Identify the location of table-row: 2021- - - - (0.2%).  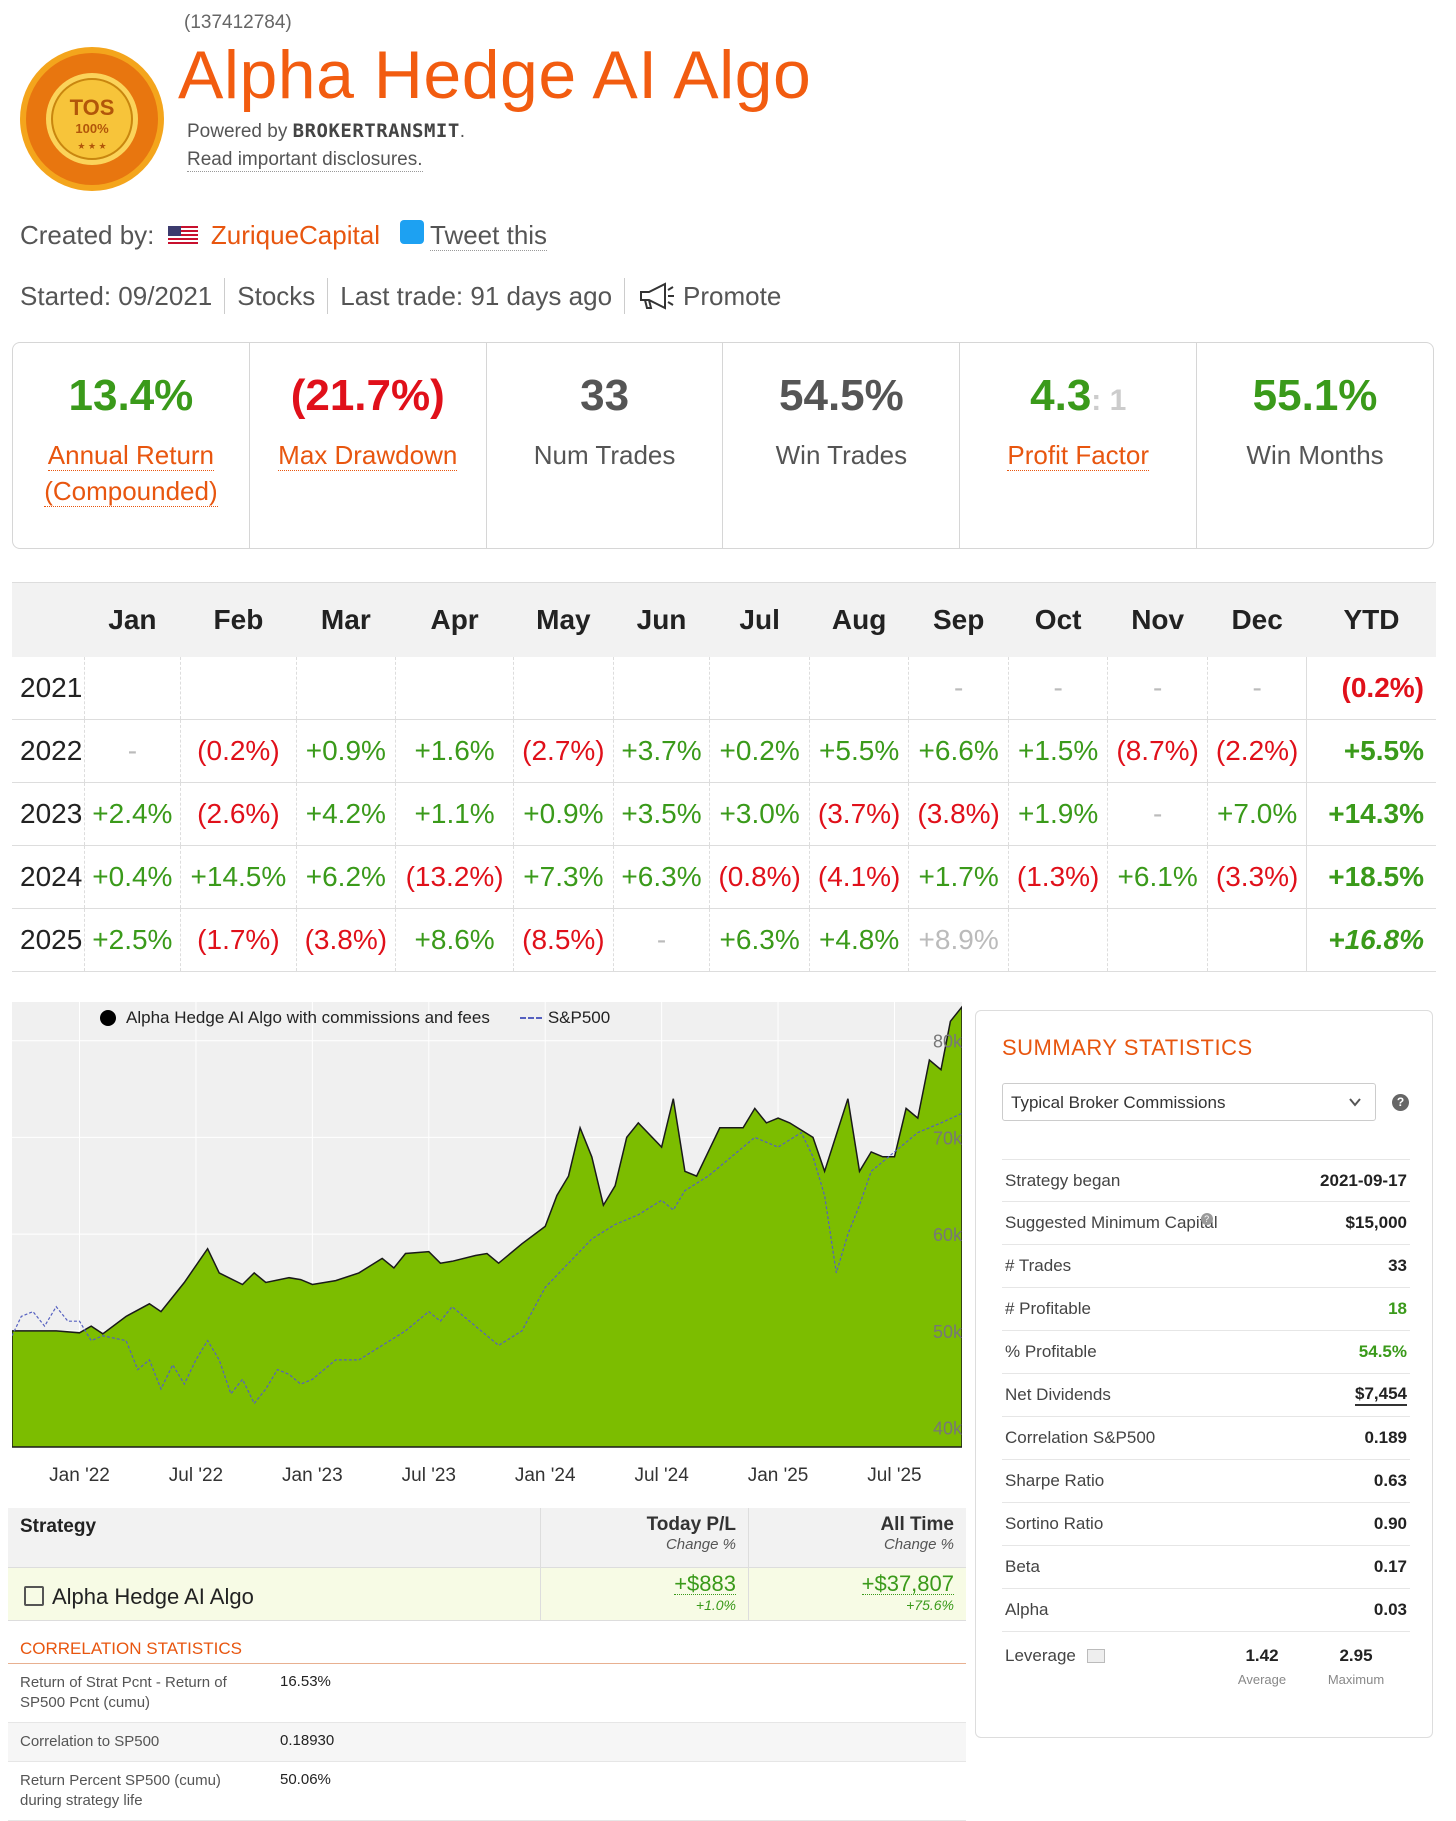
(724, 688).